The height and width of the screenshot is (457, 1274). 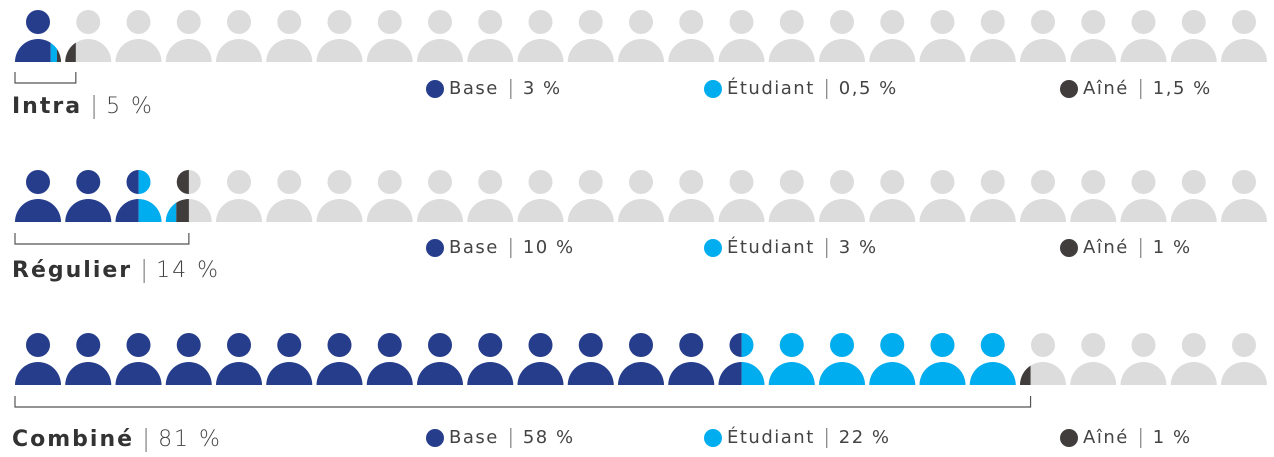 I want to click on row-title: Régulier, so click(x=72, y=270).